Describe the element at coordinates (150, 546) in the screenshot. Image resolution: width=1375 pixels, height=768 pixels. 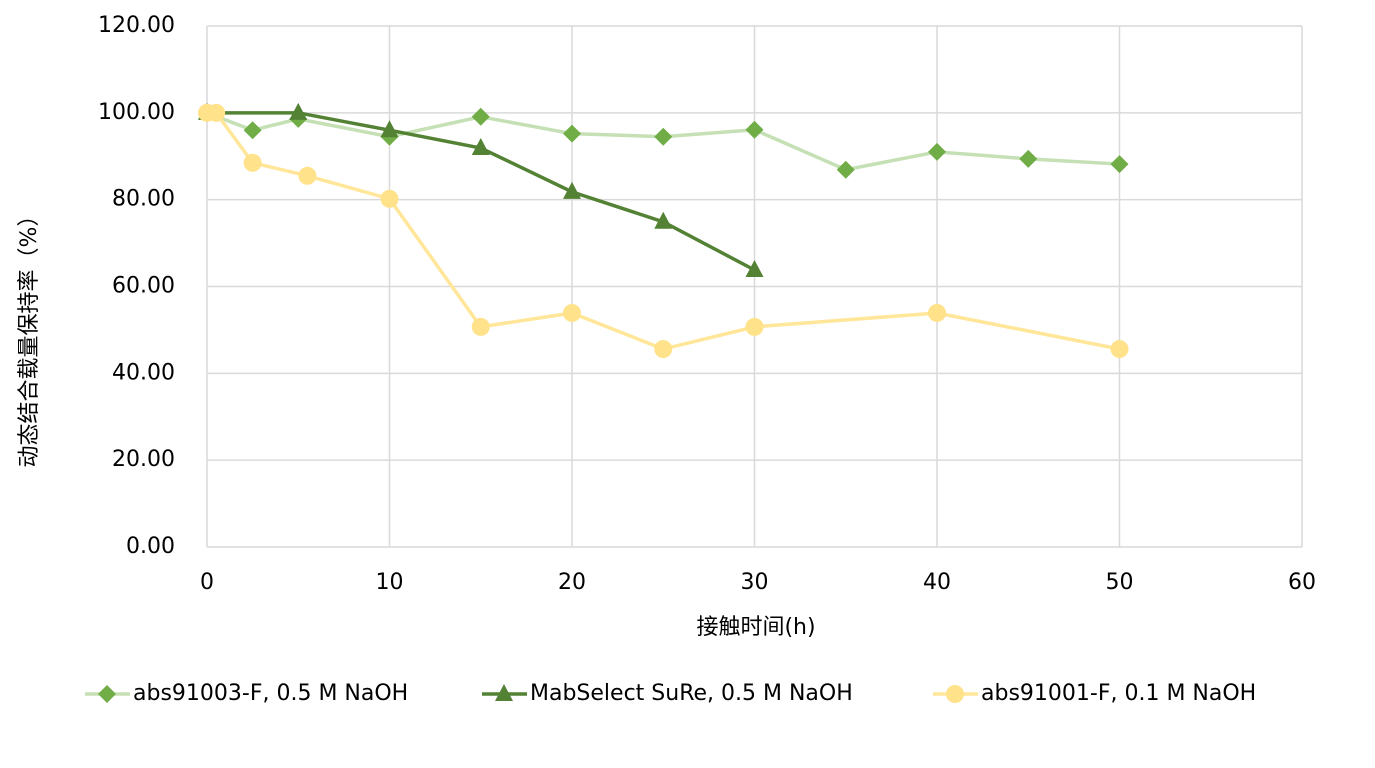
I see `y-tick-label: 0.00` at that location.